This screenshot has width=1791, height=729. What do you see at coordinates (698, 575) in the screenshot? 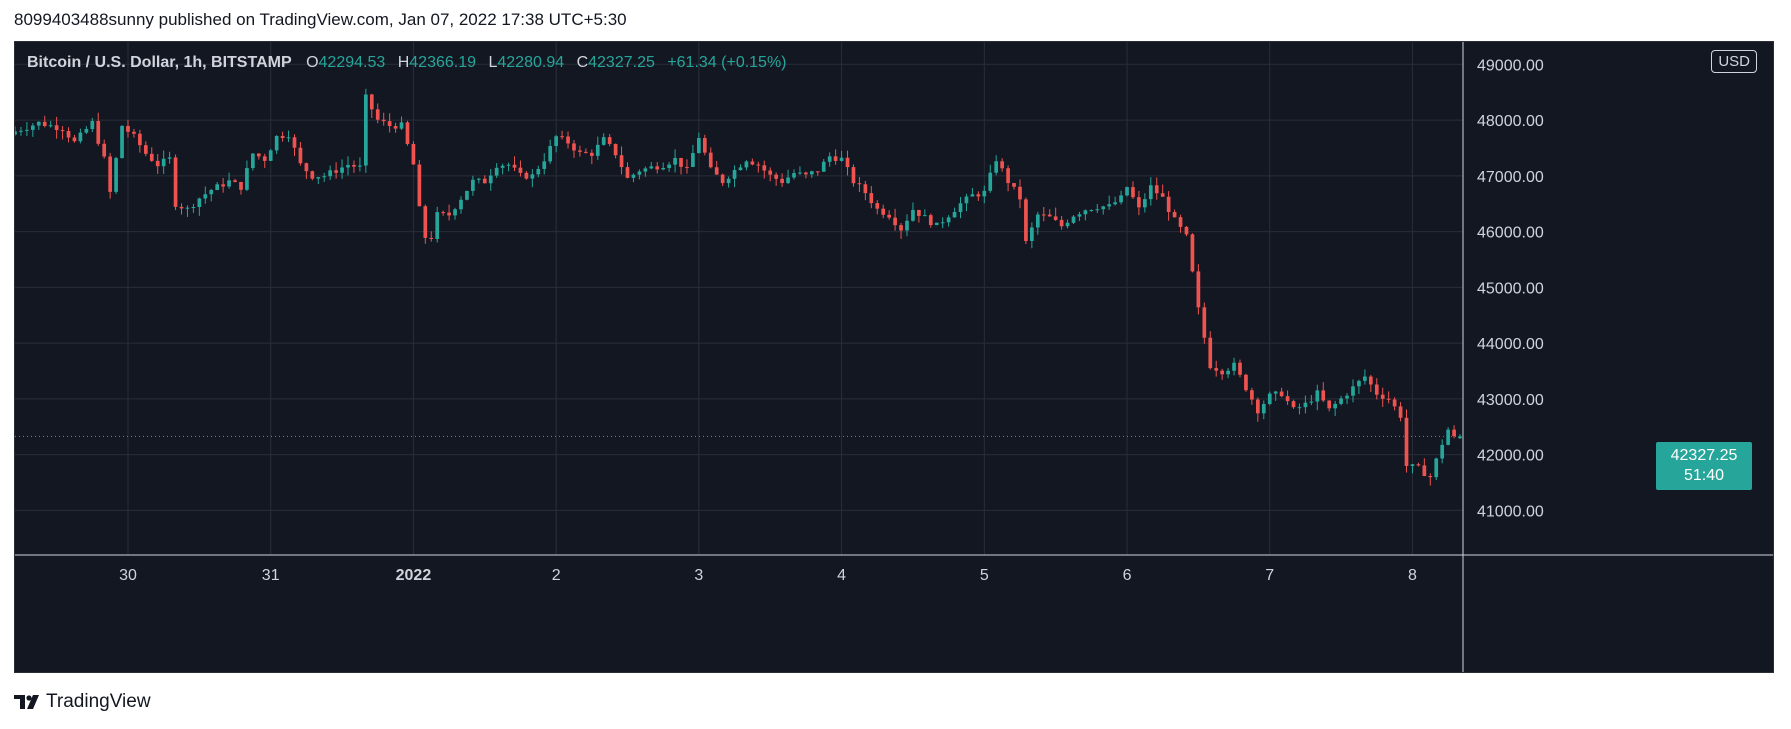
I see `time-tick-label: 3` at bounding box center [698, 575].